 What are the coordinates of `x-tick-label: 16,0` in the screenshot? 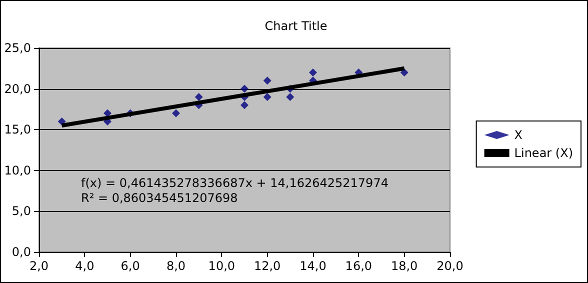 It's located at (358, 266).